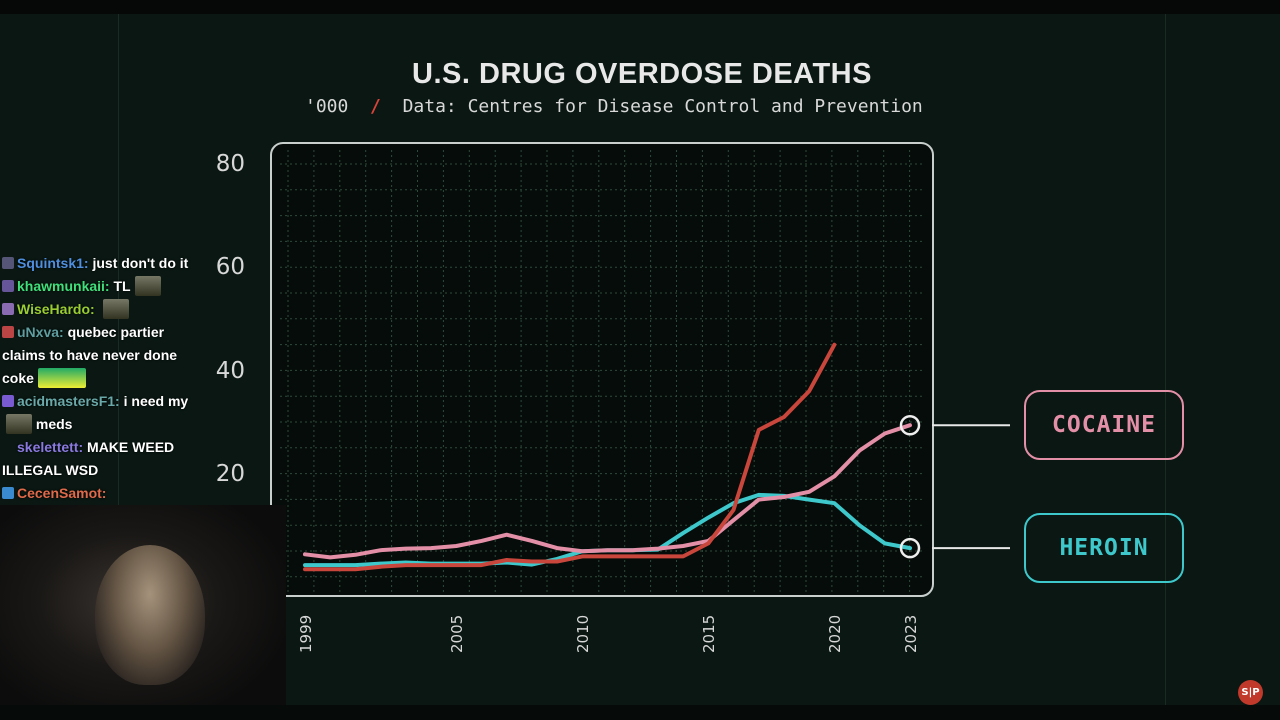 Image resolution: width=1280 pixels, height=720 pixels. I want to click on series-line-opioids, so click(570, 457).